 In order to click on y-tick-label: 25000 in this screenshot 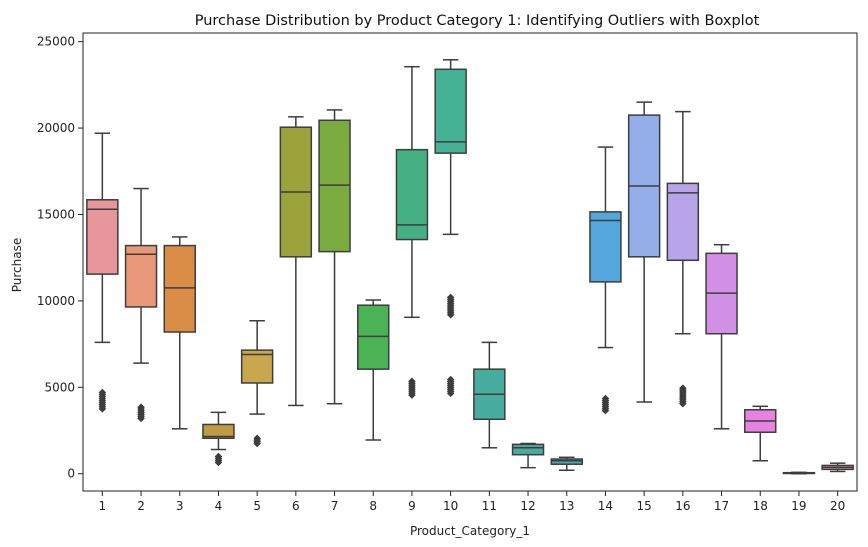, I will do `click(56, 42)`.